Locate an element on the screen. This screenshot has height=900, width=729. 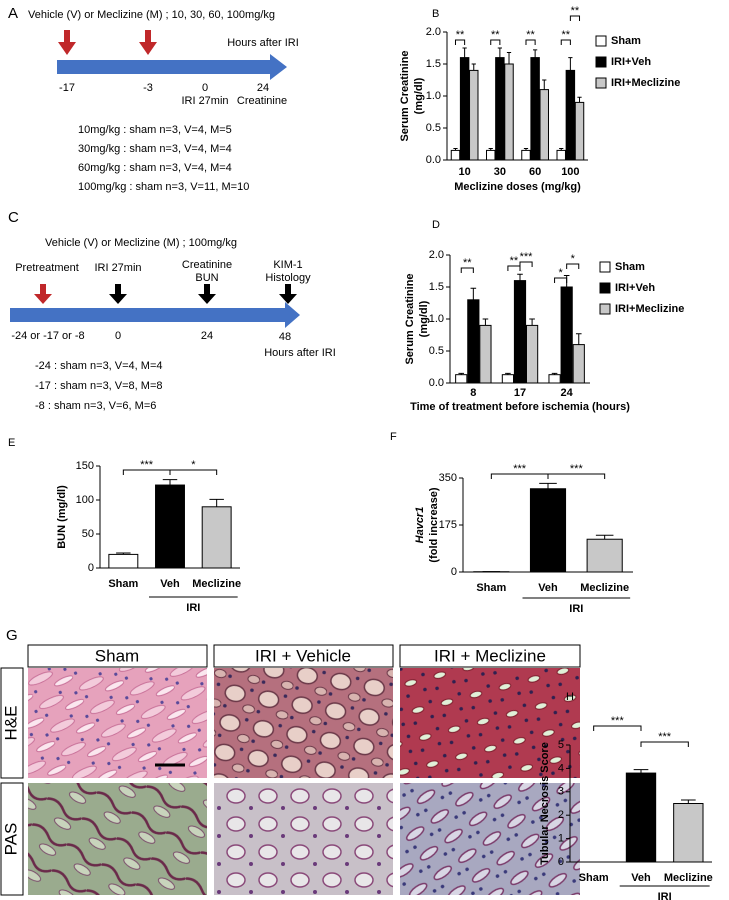
y-tick-label: 0.0 is located at coordinates (436, 383).